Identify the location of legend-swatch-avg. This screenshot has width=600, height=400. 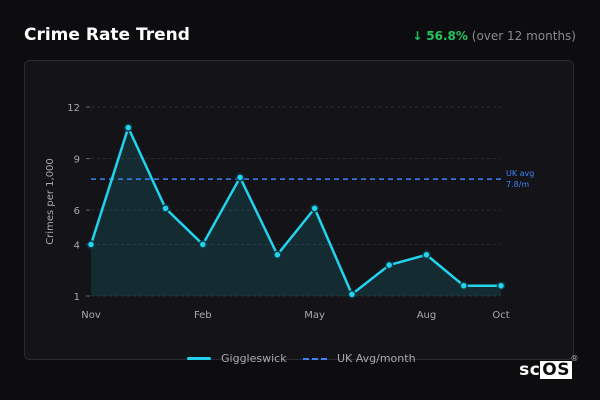
(315, 358).